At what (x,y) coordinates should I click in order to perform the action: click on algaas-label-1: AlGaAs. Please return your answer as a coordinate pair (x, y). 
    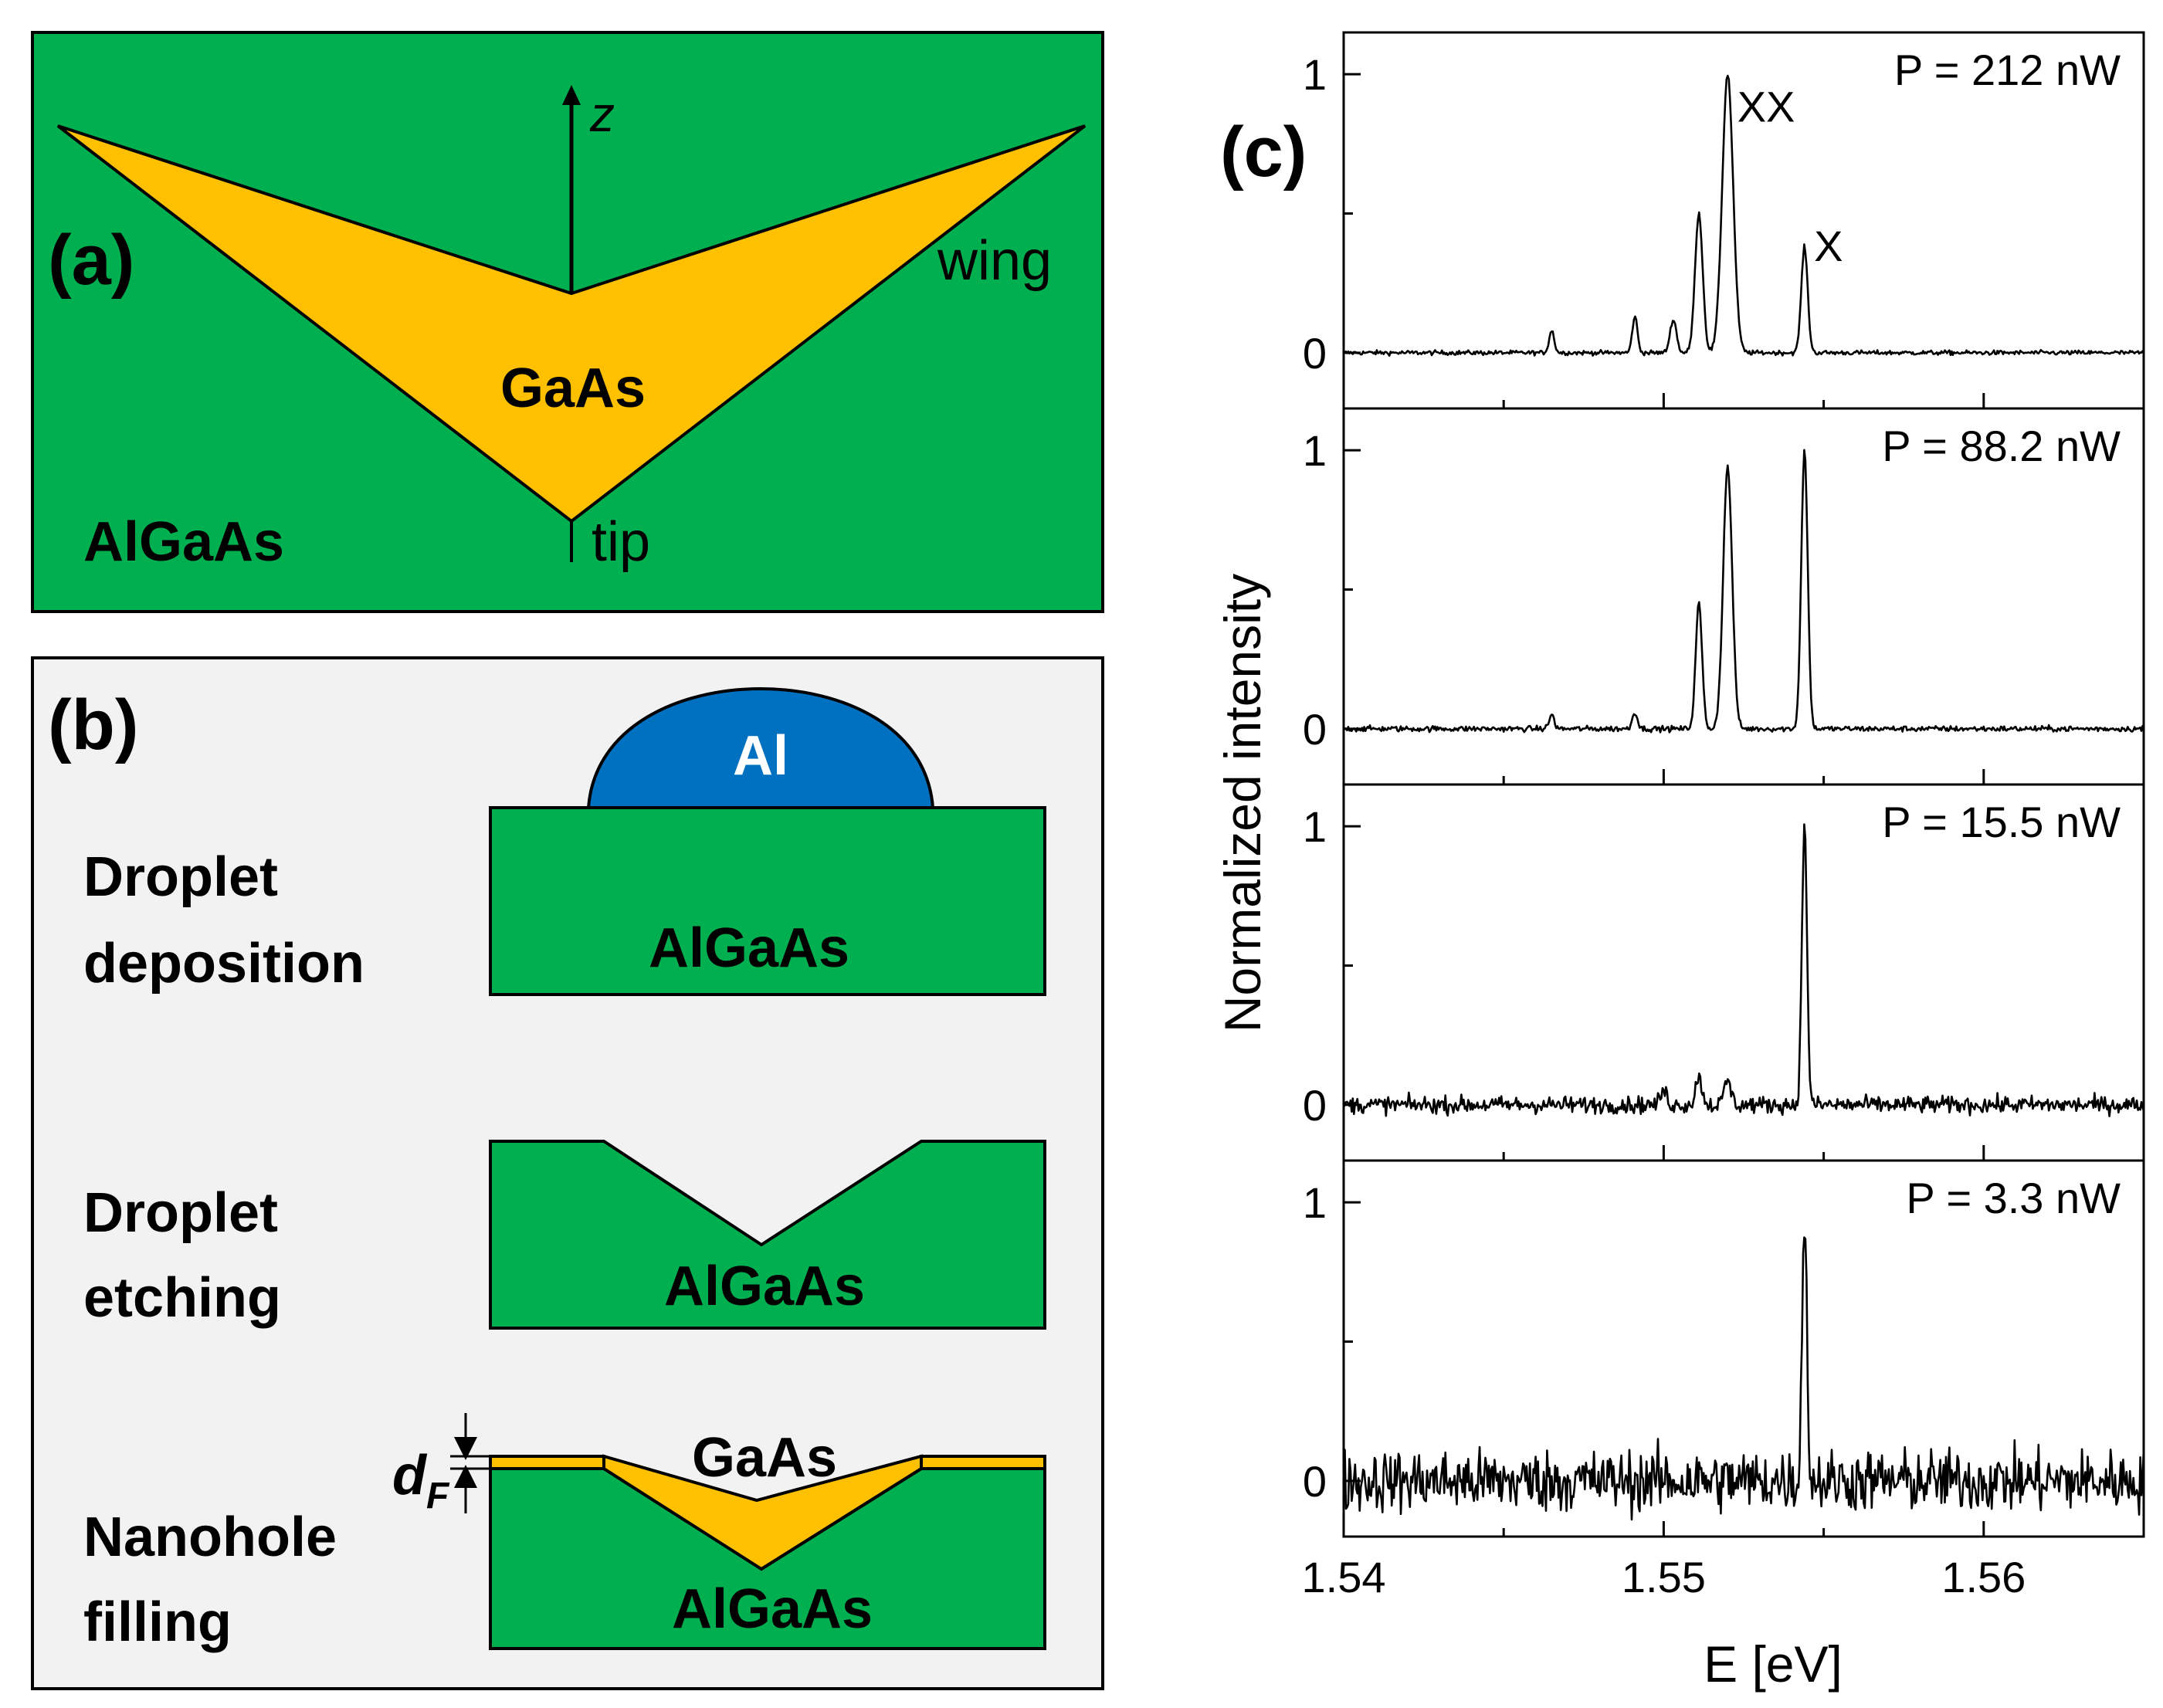
    Looking at the image, I should click on (749, 948).